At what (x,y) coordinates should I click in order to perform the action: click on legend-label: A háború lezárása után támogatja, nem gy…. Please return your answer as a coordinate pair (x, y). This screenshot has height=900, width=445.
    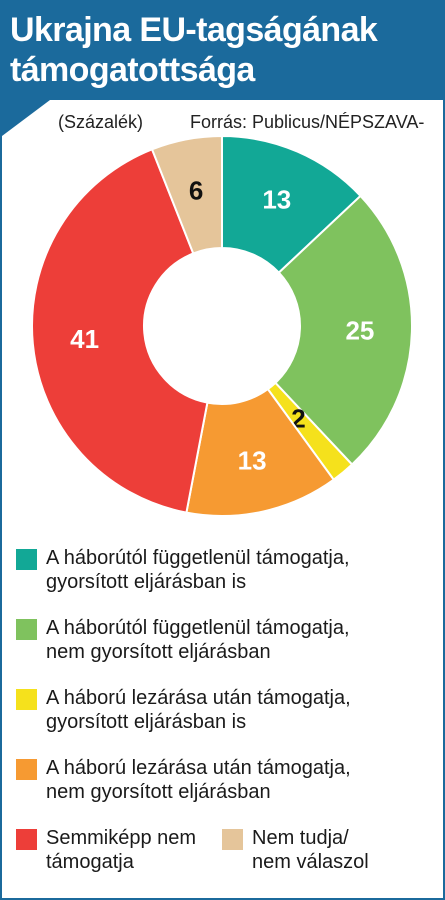
    Looking at the image, I should click on (198, 780).